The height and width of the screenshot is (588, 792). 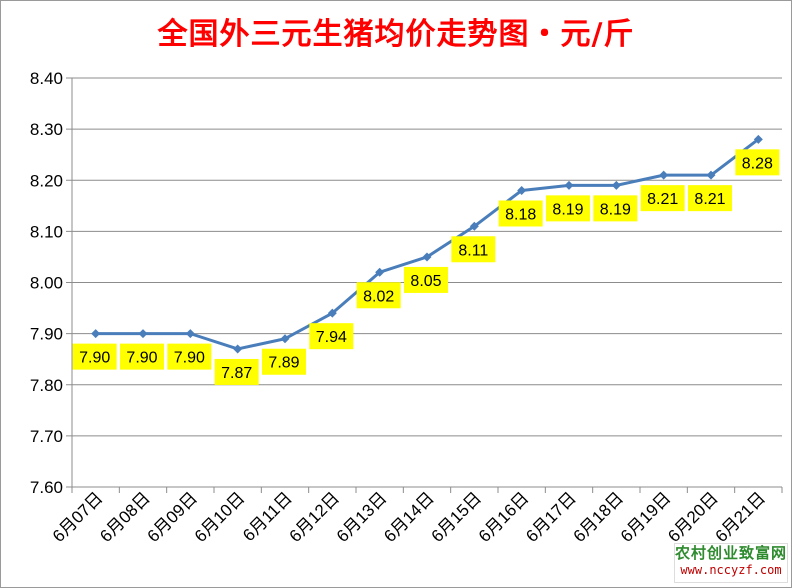 I want to click on data-label: 8.28, so click(x=757, y=163).